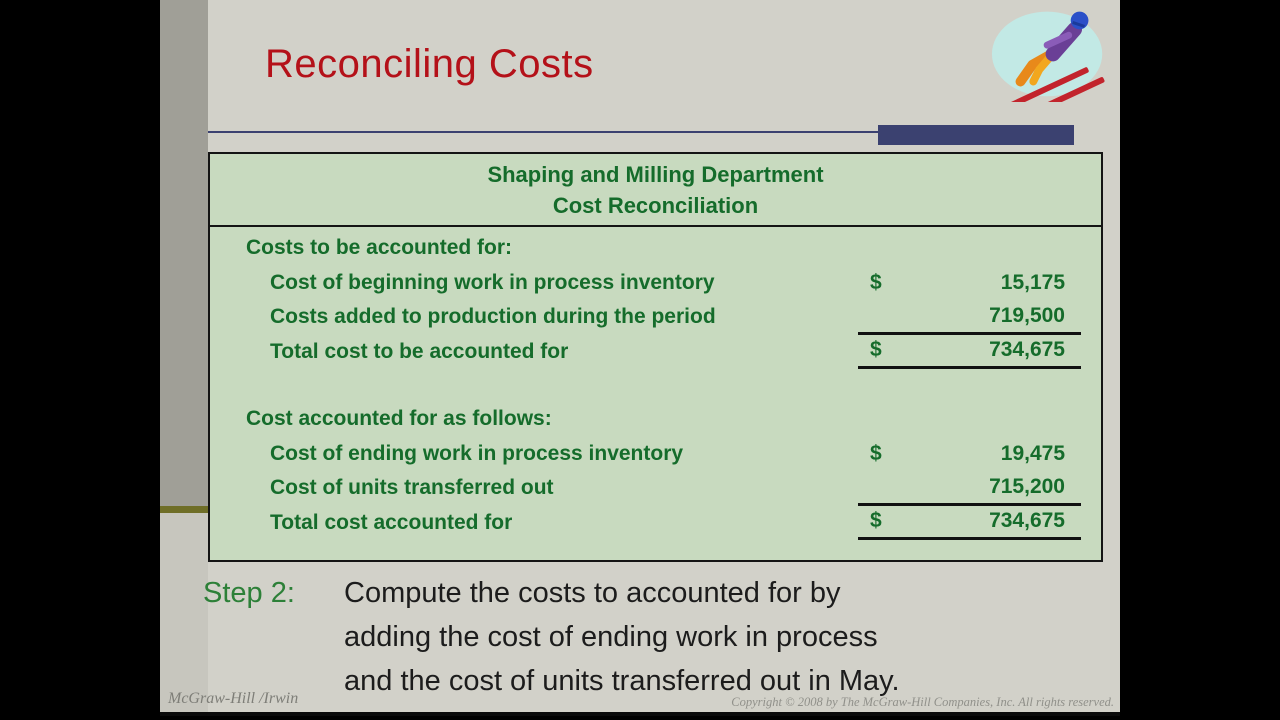 Image resolution: width=1280 pixels, height=720 pixels. I want to click on row-label: Total cost to be accounted for, so click(419, 351).